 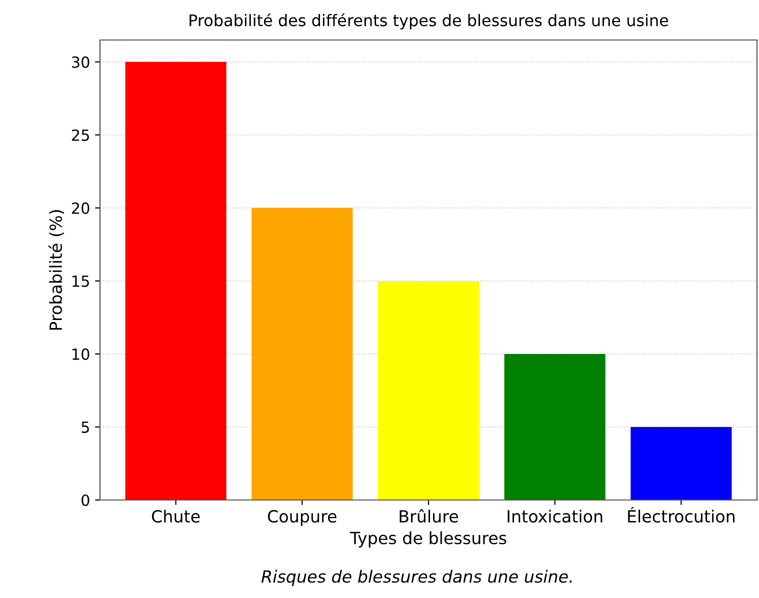 What do you see at coordinates (555, 516) in the screenshot?
I see `x-tick-label: Intoxication` at bounding box center [555, 516].